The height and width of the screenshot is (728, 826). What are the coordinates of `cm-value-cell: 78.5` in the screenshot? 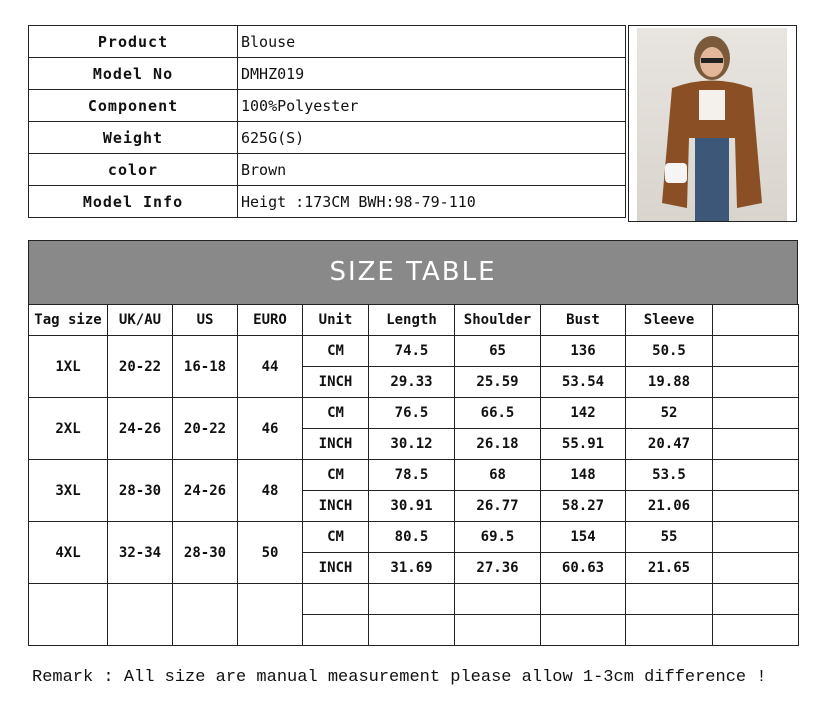 It's located at (411, 475).